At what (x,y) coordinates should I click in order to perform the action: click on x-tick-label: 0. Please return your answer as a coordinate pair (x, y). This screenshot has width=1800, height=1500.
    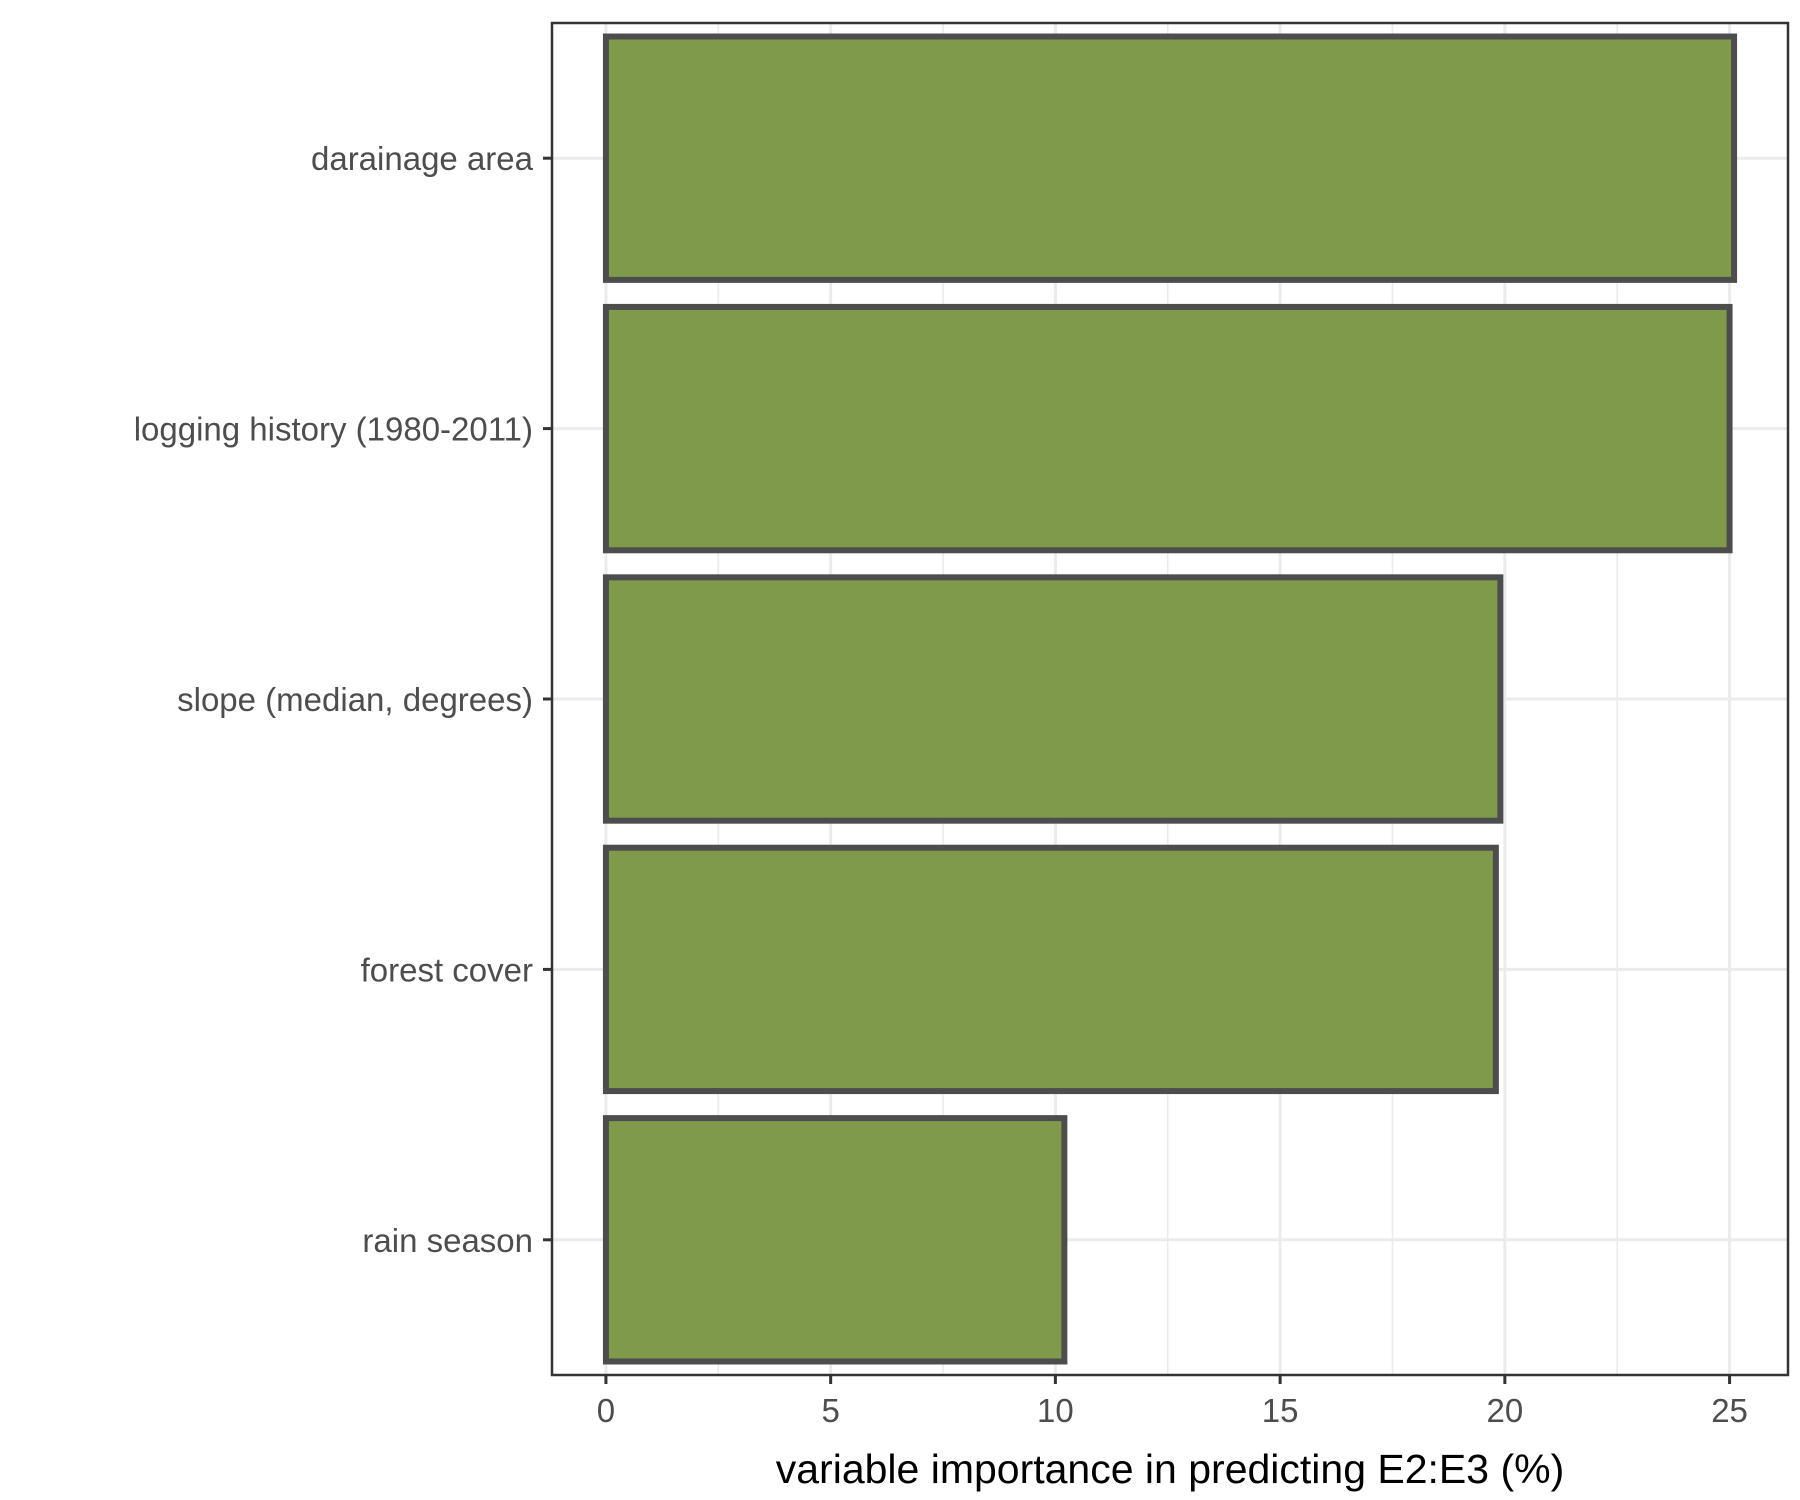
    Looking at the image, I should click on (606, 1410).